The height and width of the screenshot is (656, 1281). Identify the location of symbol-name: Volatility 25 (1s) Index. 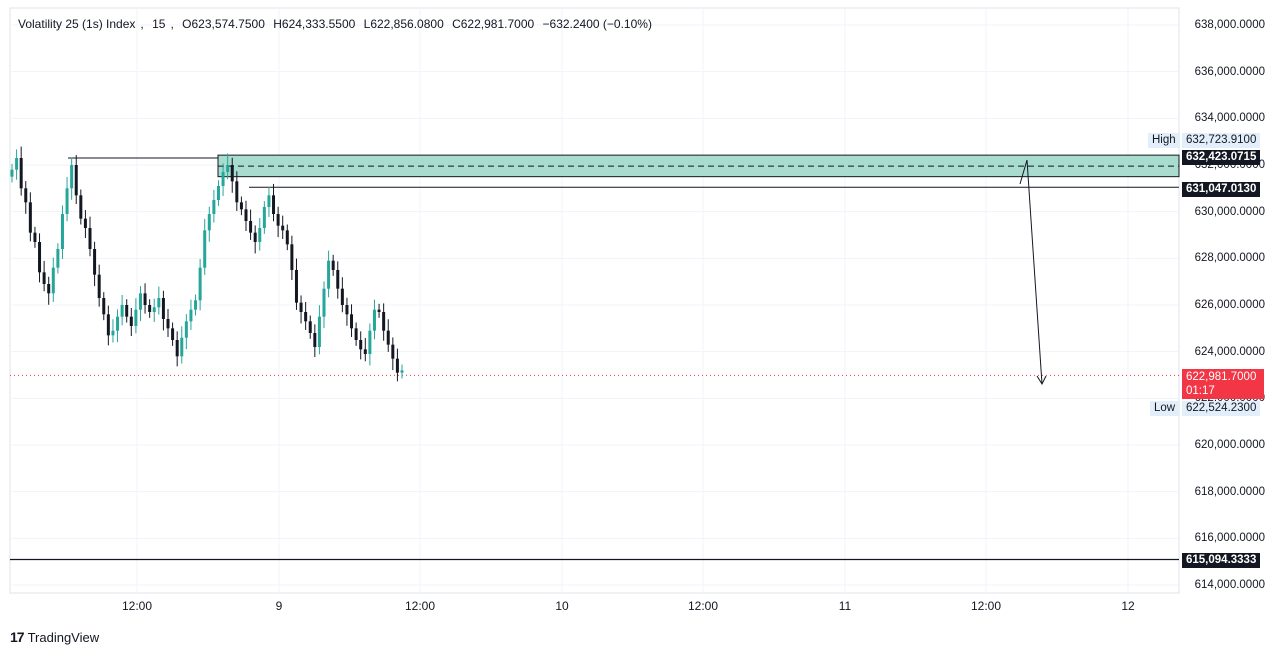
(77, 24).